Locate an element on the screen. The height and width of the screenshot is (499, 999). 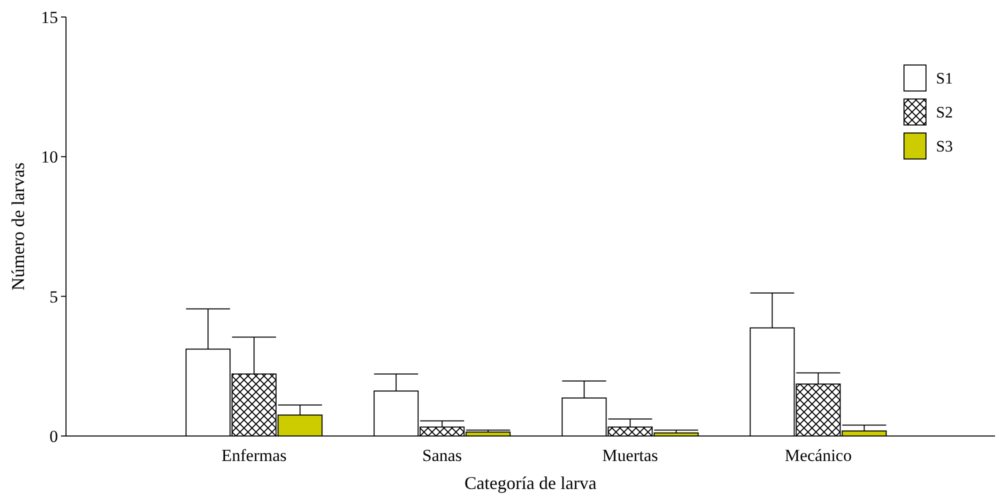
x-axis-title: Categoría de larva is located at coordinates (530, 483).